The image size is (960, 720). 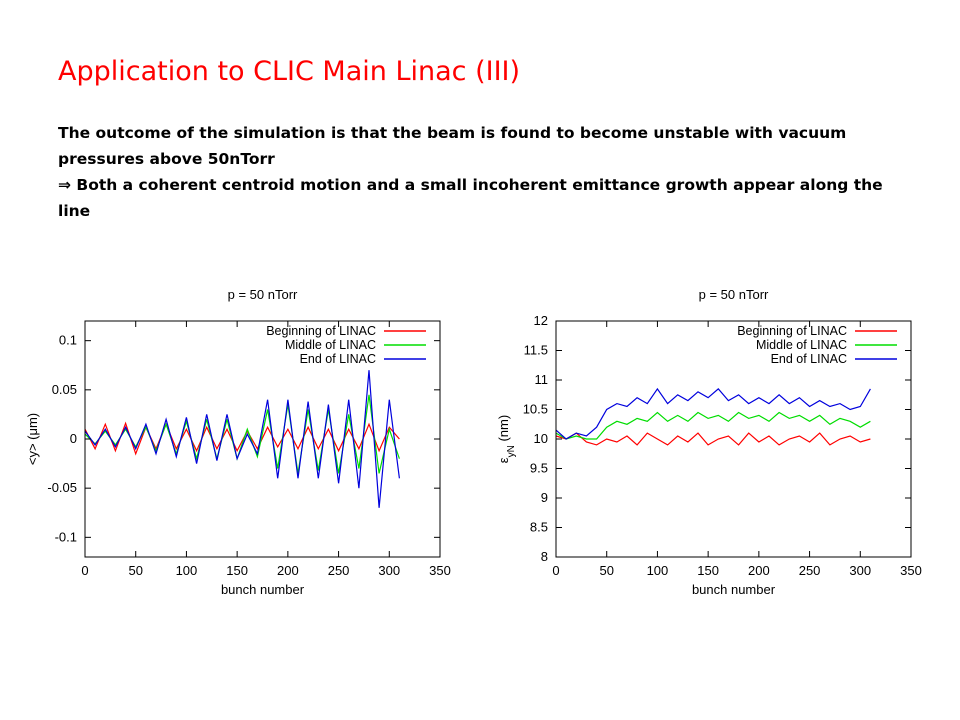 I want to click on slide-title: Application to CLIC Main Linac (III), so click(x=289, y=71).